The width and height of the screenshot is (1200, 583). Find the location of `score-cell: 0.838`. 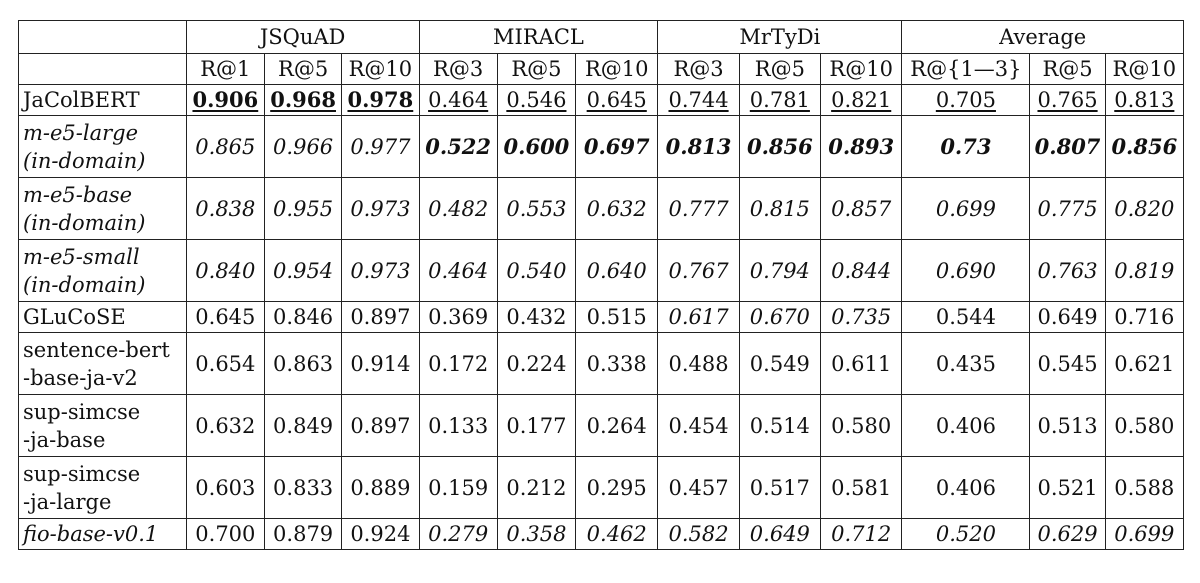

score-cell: 0.838 is located at coordinates (225, 208).